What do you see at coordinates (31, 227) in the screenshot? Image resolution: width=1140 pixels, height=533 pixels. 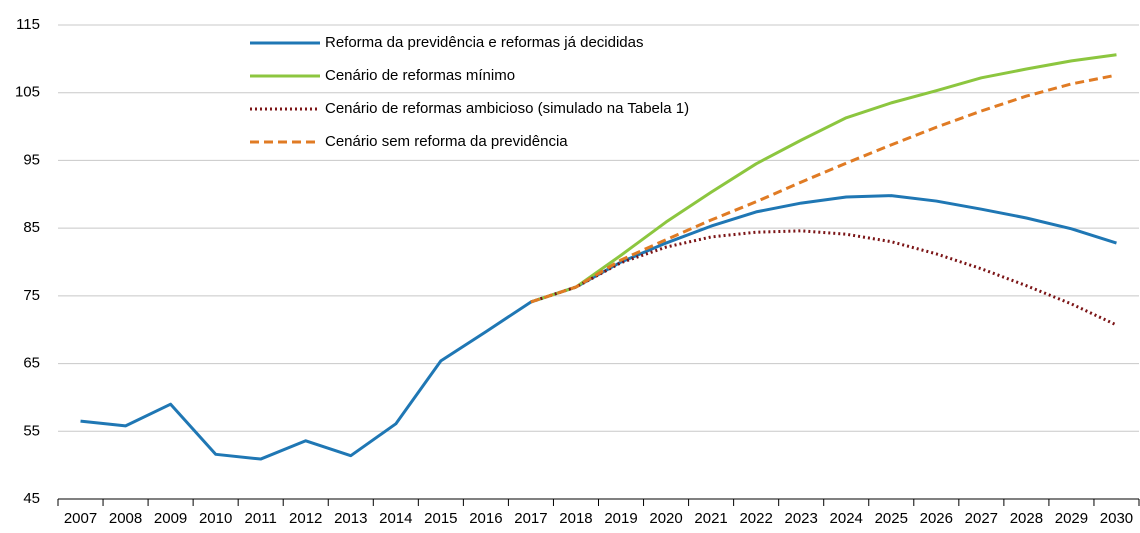 I see `y-tick-label: 85` at bounding box center [31, 227].